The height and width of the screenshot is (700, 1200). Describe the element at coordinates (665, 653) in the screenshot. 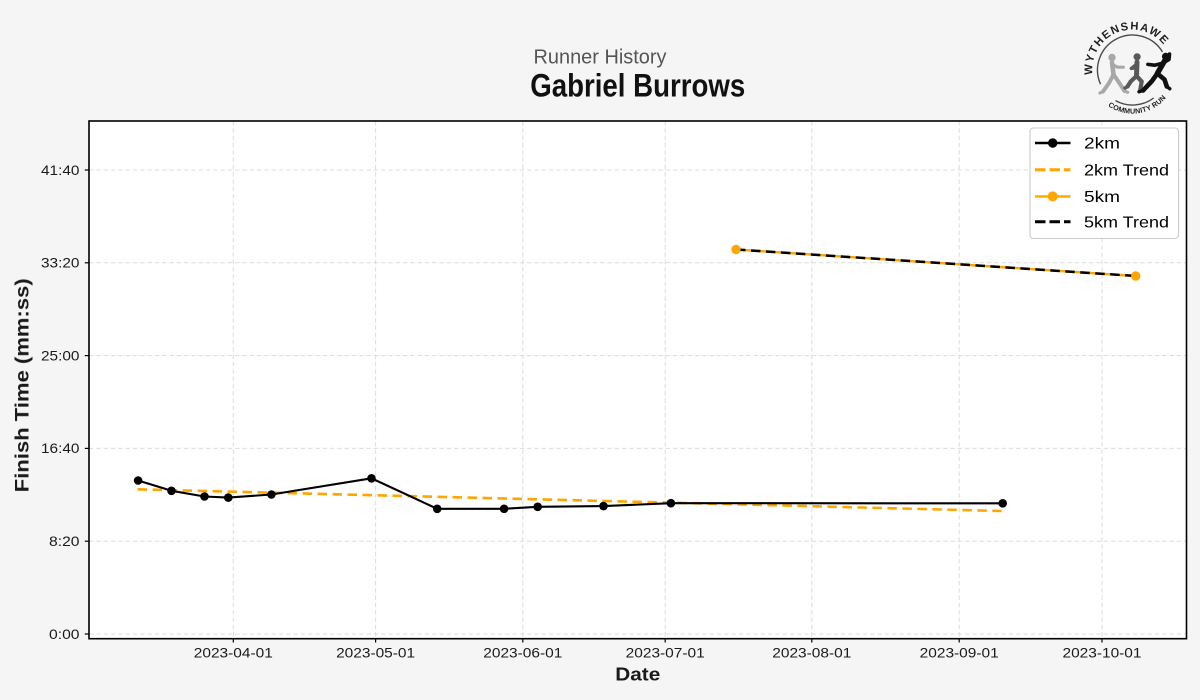

I see `svg-text: 2023-07-01` at that location.